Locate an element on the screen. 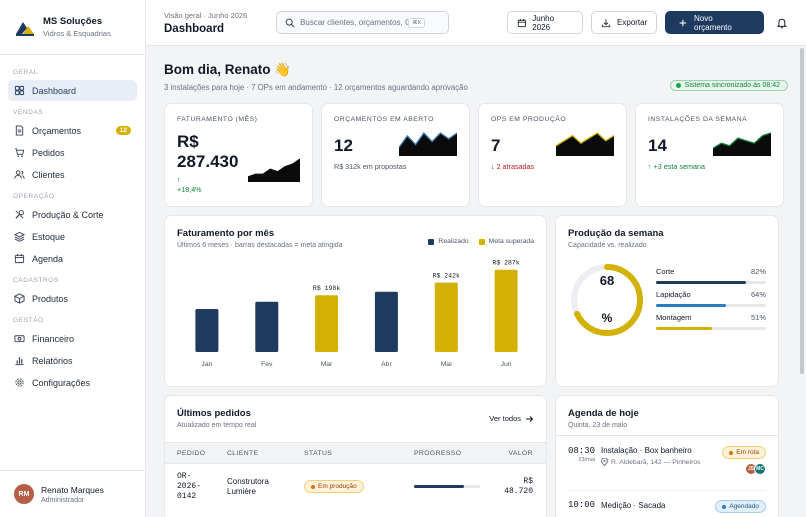  sidebar-divider is located at coordinates (72, 54).